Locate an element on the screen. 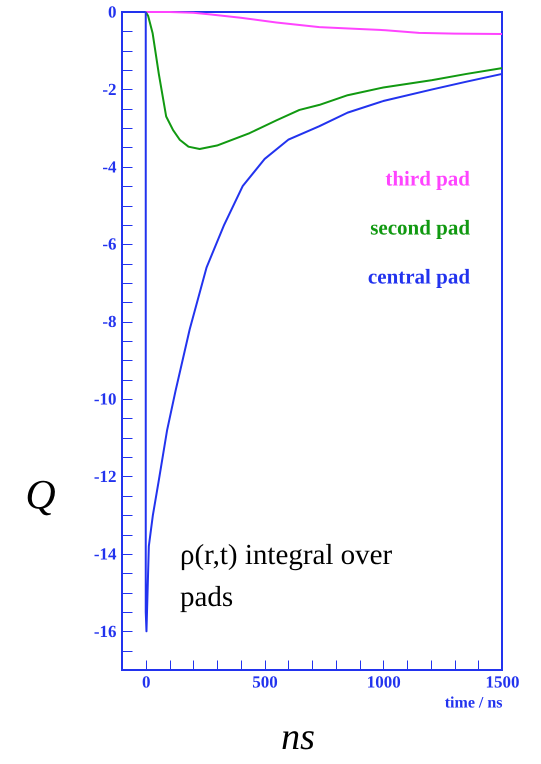 This screenshot has height=764, width=541. y-tick-label: 0 is located at coordinates (112, 12).